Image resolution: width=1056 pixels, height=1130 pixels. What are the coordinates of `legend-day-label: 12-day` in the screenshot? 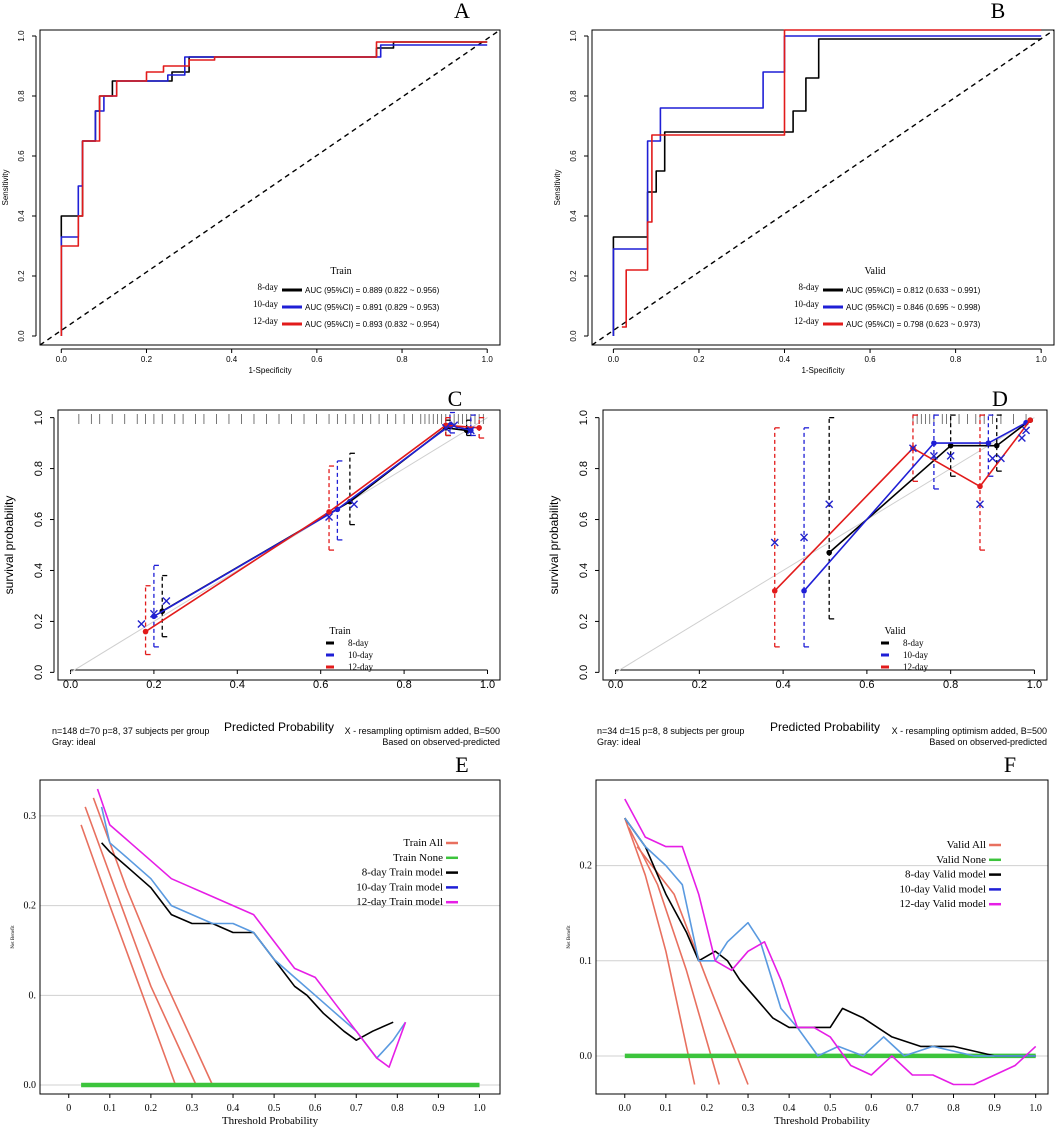 It's located at (265, 321).